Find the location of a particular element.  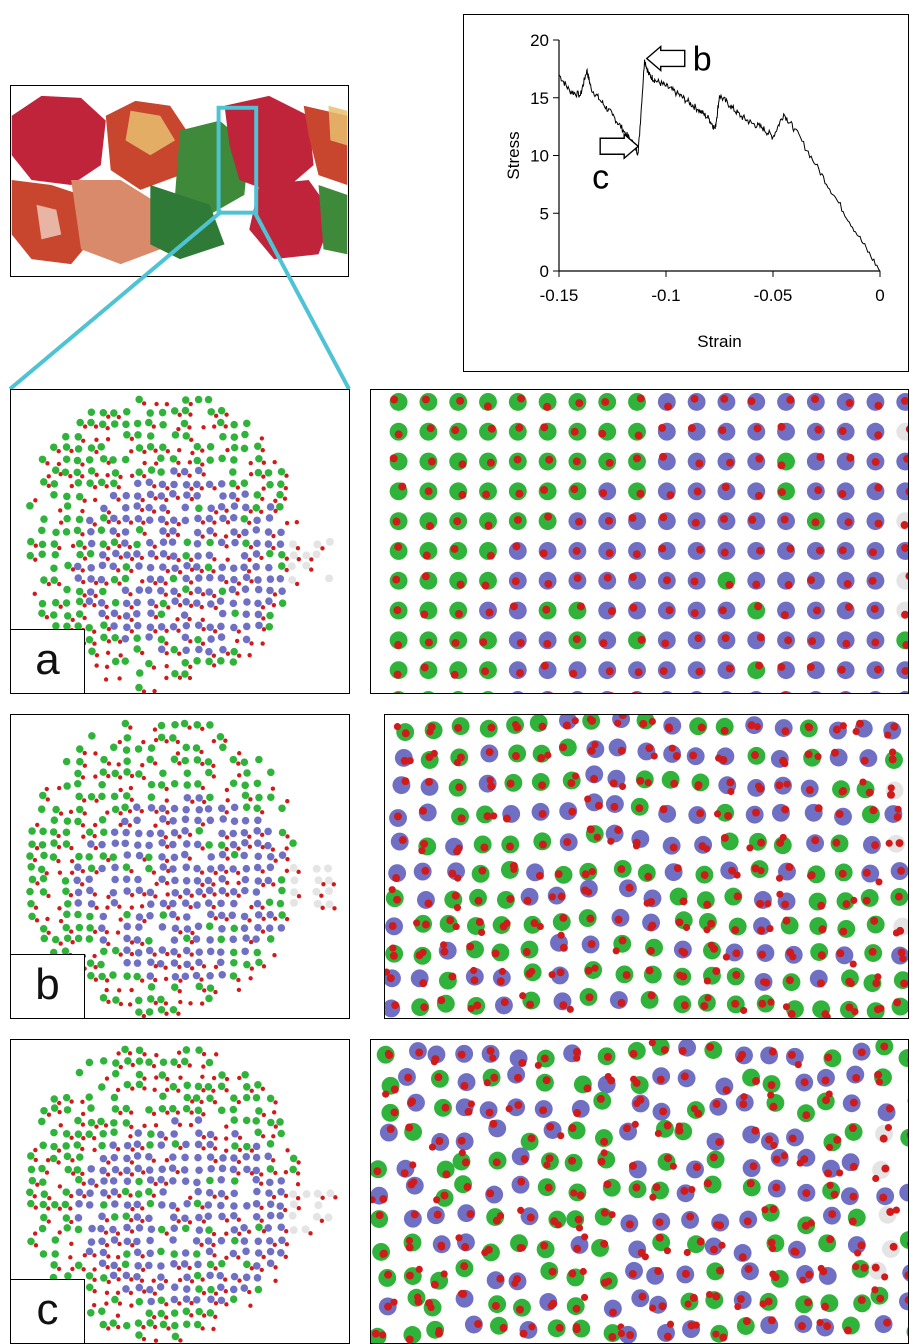

white-atom is located at coordinates (293, 1194).